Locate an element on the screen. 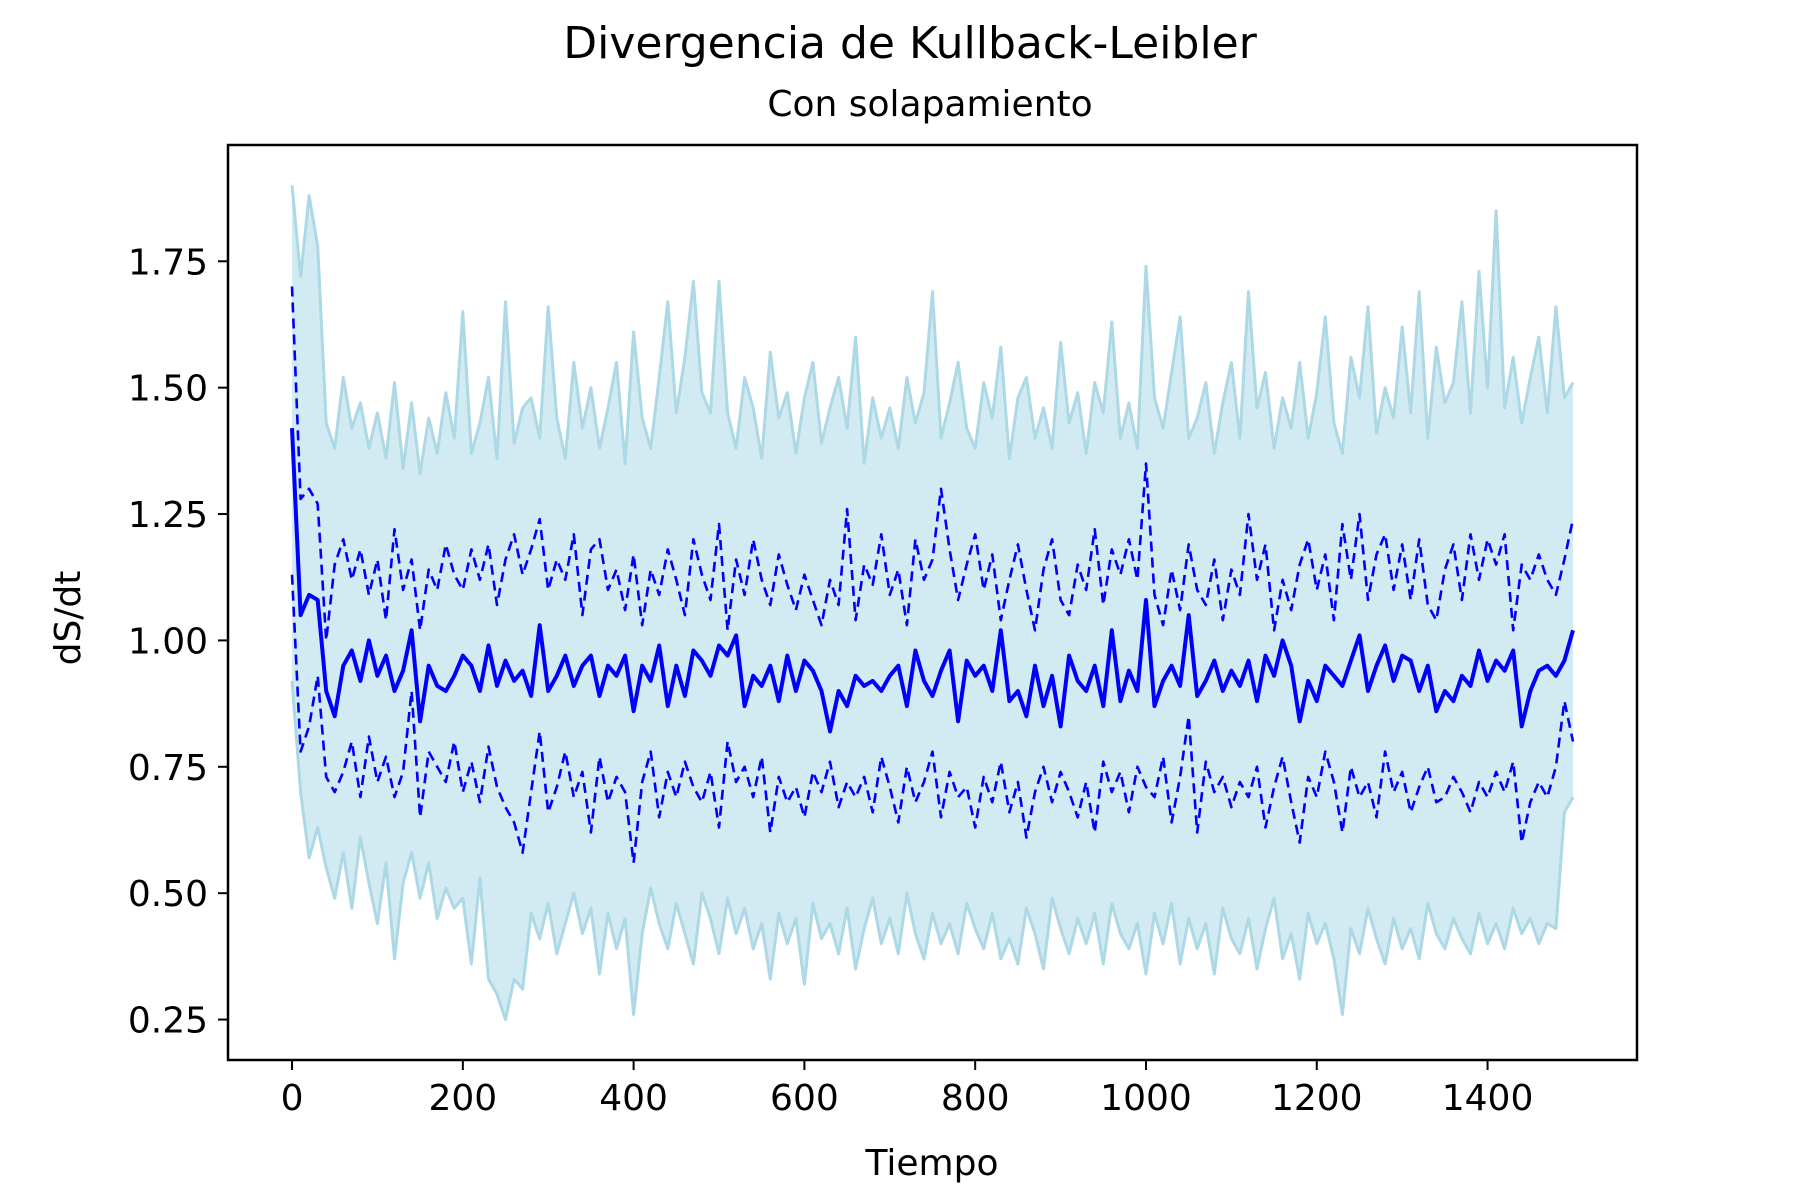 This screenshot has width=1800, height=1200. x-tick-label: 1400 is located at coordinates (1488, 1098).